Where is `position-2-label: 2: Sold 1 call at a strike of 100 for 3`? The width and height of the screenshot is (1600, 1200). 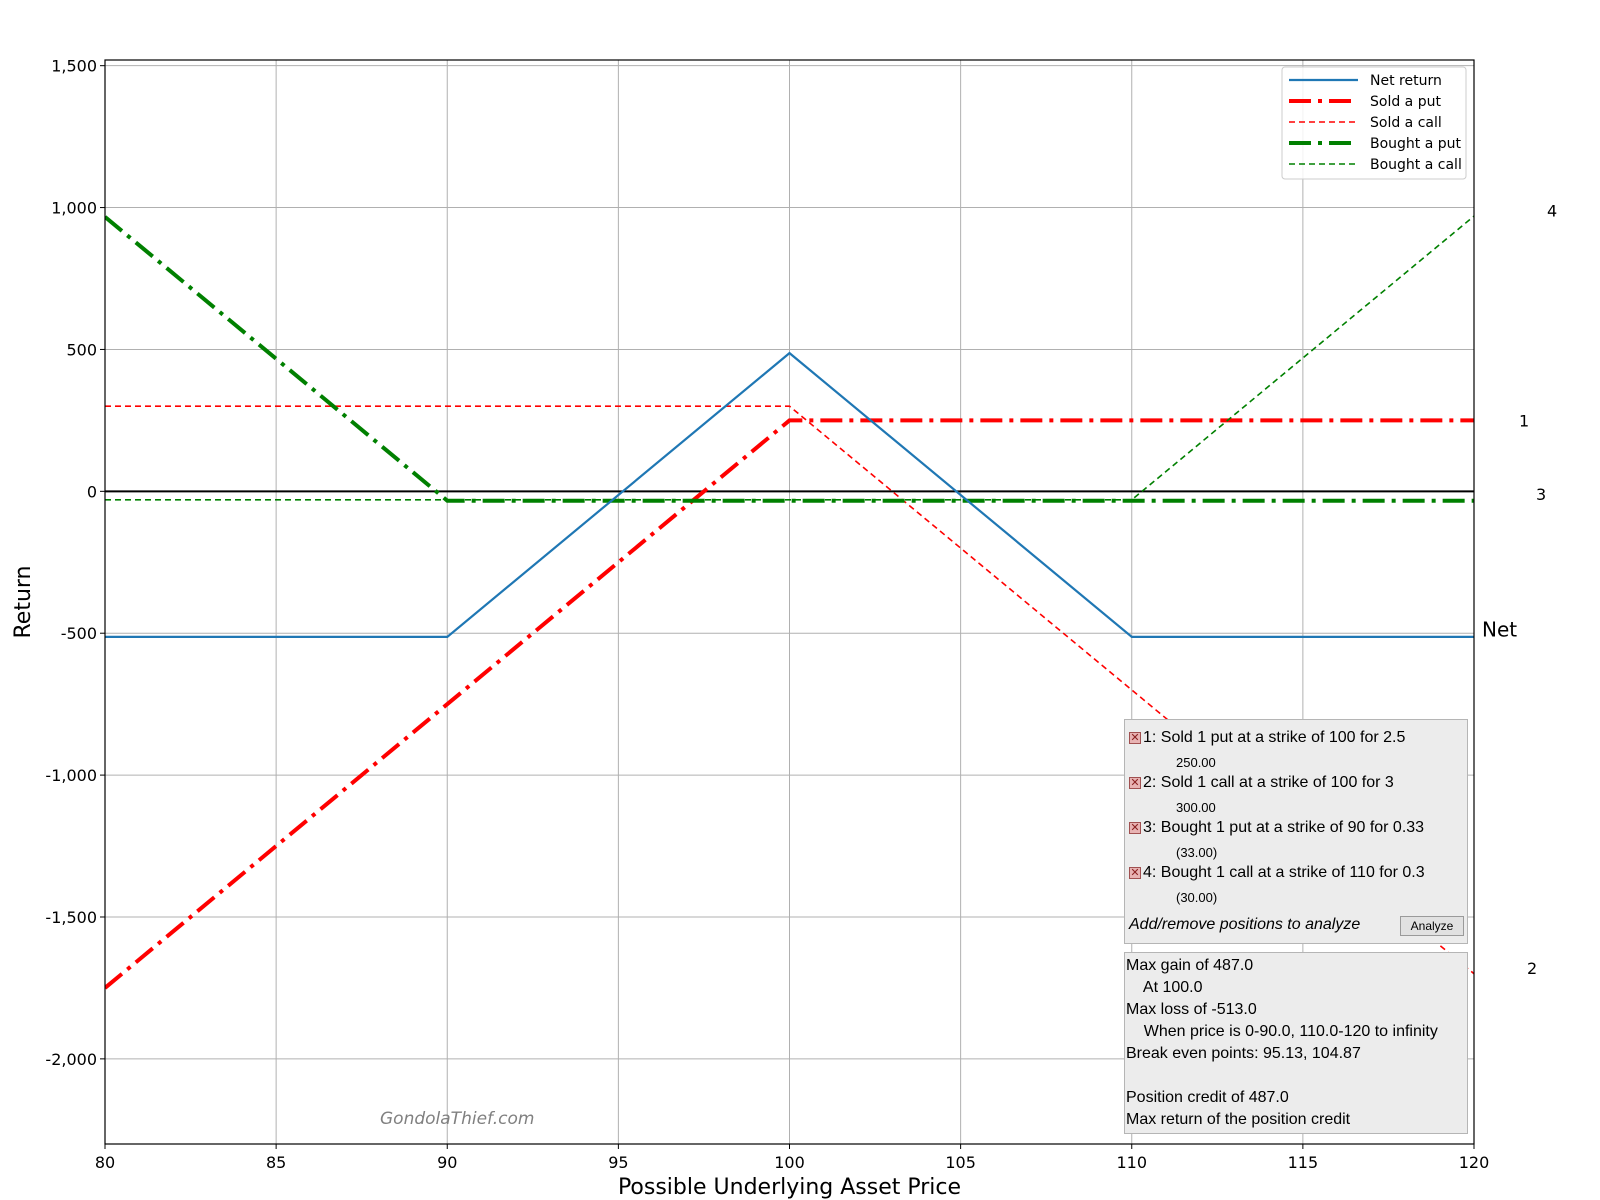 position-2-label: 2: Sold 1 call at a strike of 100 for 3 is located at coordinates (1268, 782).